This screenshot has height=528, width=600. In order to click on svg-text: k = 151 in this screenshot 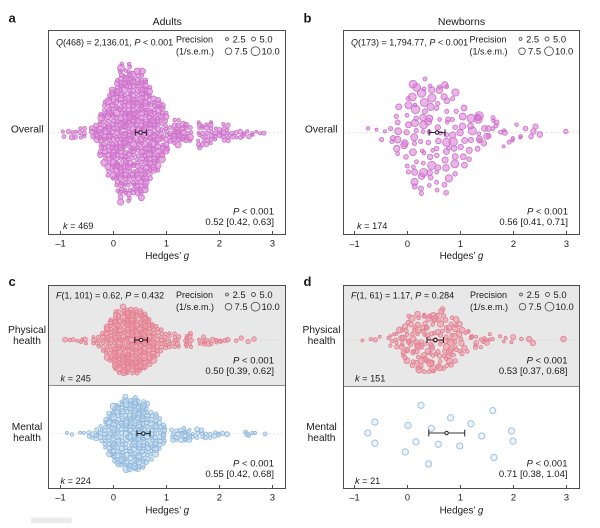, I will do `click(370, 379)`.